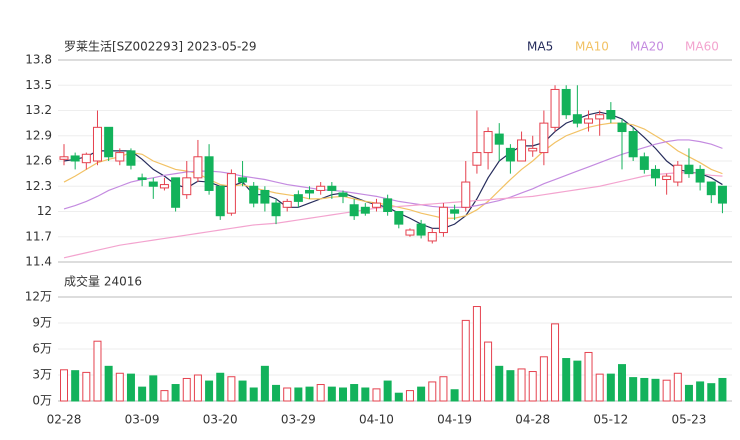  What do you see at coordinates (220, 420) in the screenshot?
I see `x-tick-label: 03-20` at bounding box center [220, 420].